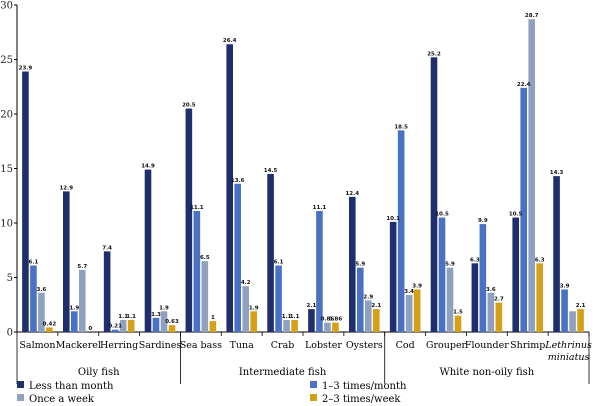 The image size is (600, 406). What do you see at coordinates (156, 315) in the screenshot?
I see `data-label: 1.3` at bounding box center [156, 315].